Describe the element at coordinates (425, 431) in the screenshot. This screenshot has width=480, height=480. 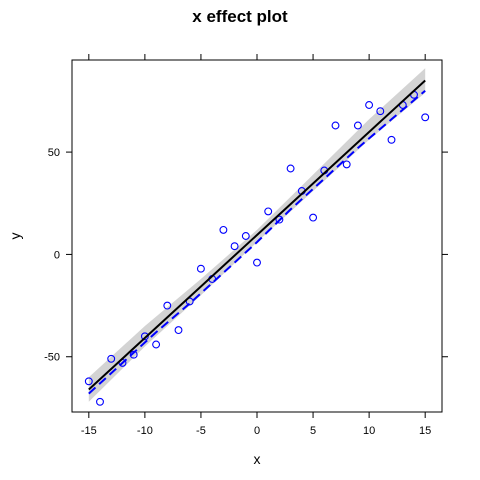
I see `x-tick-label: 15` at that location.